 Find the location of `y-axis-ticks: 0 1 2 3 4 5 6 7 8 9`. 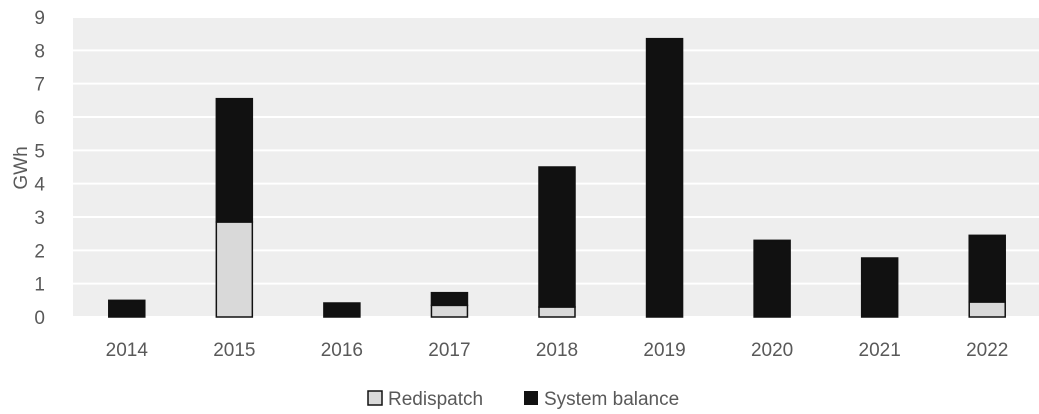

y-axis-ticks: 0 1 2 3 4 5 6 7 8 9 is located at coordinates (39, 168).